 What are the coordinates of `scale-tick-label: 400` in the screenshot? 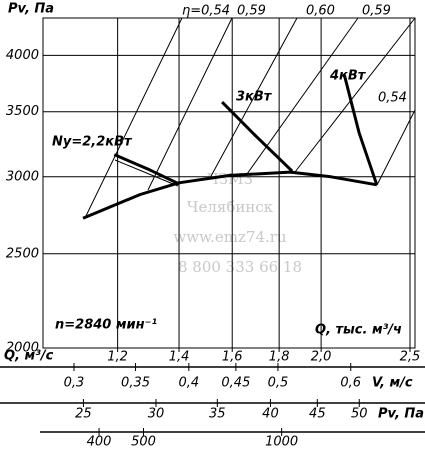 It's located at (99, 442).